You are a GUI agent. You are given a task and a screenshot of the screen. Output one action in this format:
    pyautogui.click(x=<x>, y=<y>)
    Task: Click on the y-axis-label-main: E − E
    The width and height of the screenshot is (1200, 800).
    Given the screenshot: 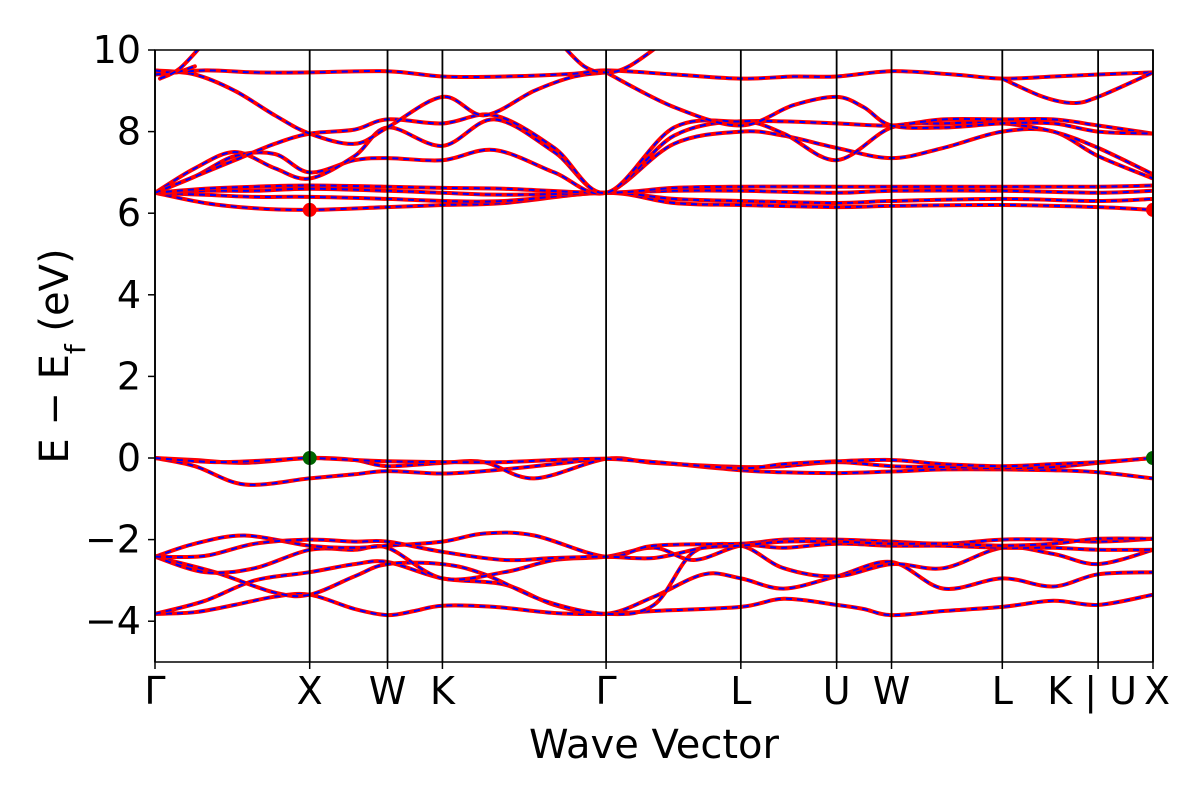 What is the action you would take?
    pyautogui.click(x=55, y=409)
    